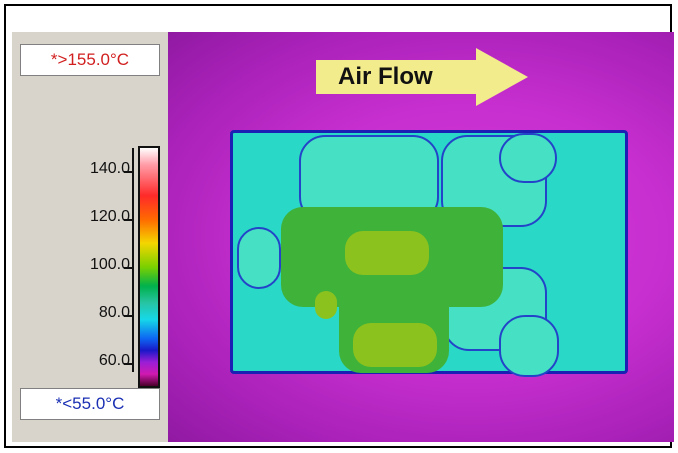 This screenshot has height=453, width=678. I want to click on scale-axis-line, so click(133, 260).